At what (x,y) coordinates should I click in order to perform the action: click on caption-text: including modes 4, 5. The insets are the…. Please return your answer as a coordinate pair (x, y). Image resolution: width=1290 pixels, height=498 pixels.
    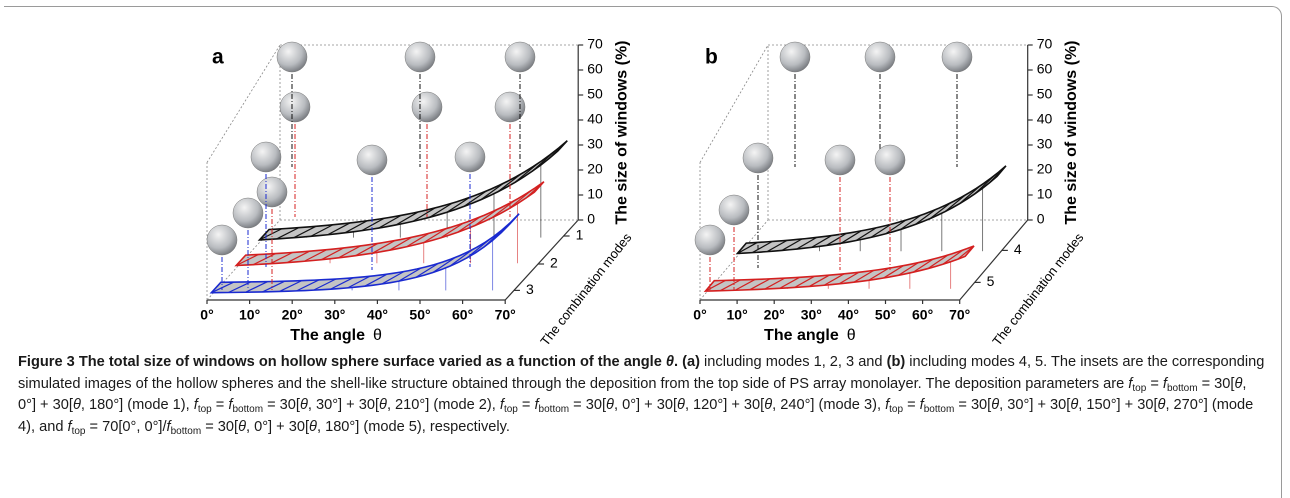
    Looking at the image, I should click on (641, 373).